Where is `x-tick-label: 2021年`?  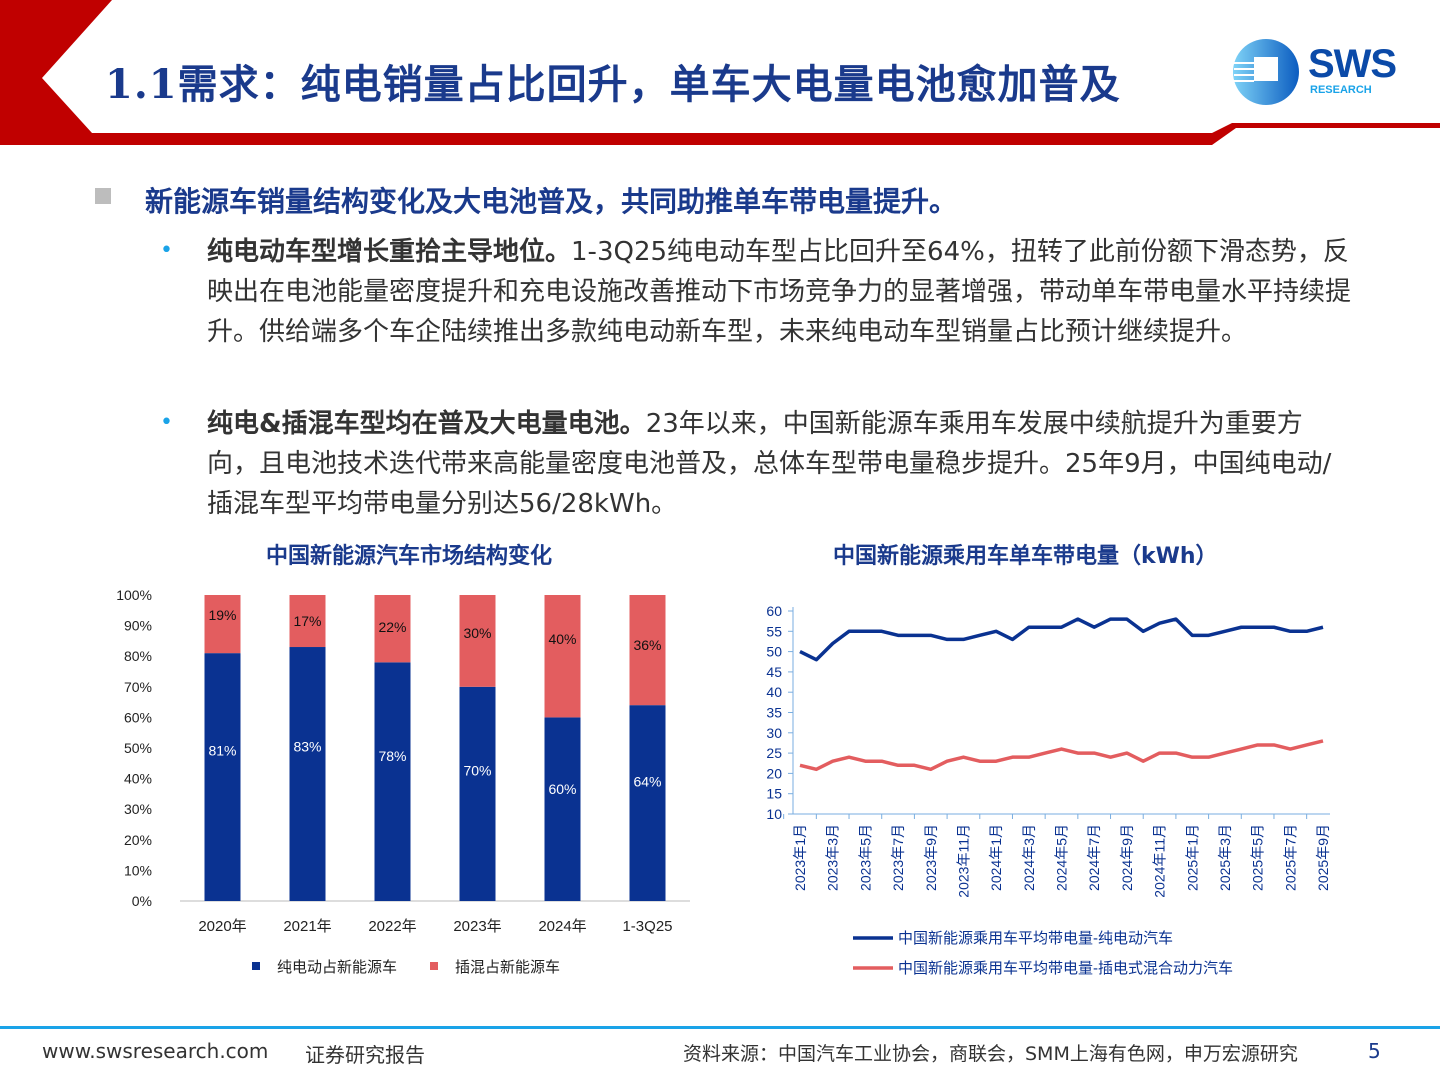 x-tick-label: 2021年 is located at coordinates (307, 926).